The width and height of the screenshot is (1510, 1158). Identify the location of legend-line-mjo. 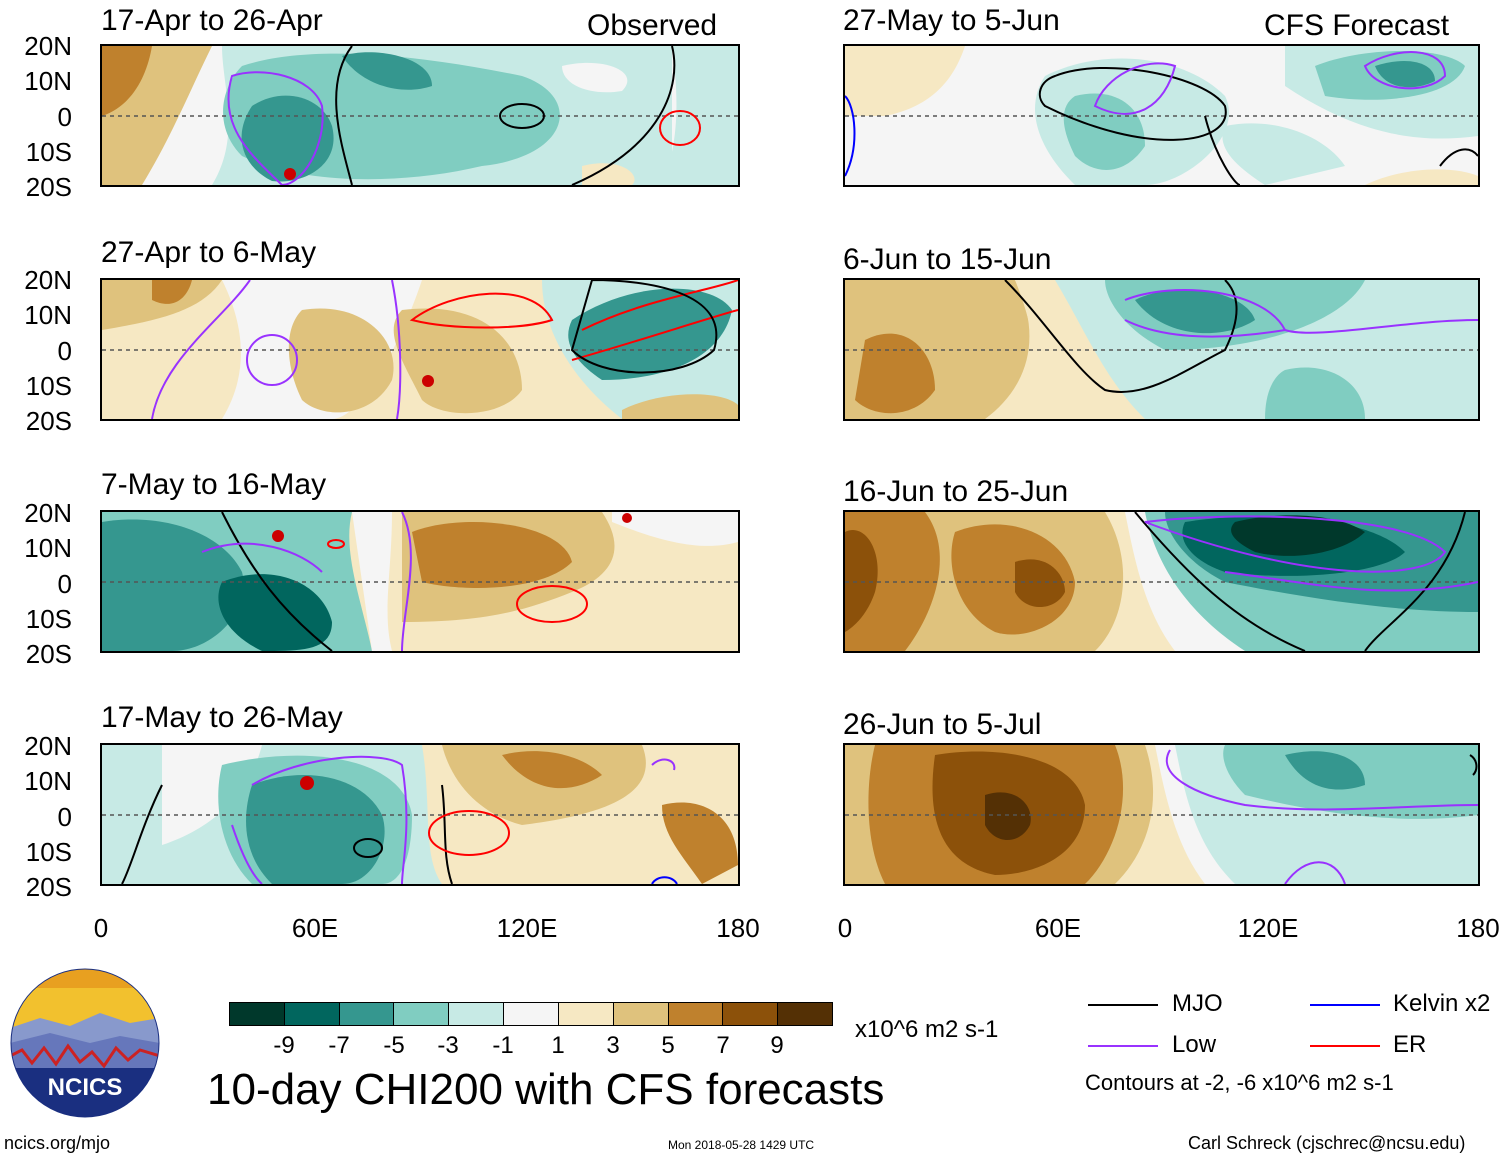
(1123, 1005).